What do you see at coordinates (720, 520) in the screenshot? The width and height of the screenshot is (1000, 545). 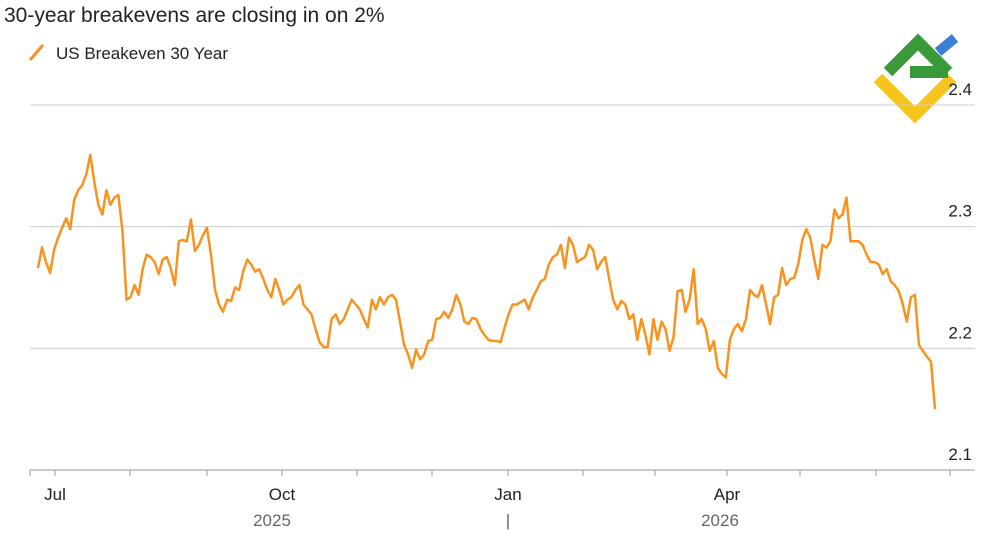 I see `x-year-label: 2026` at bounding box center [720, 520].